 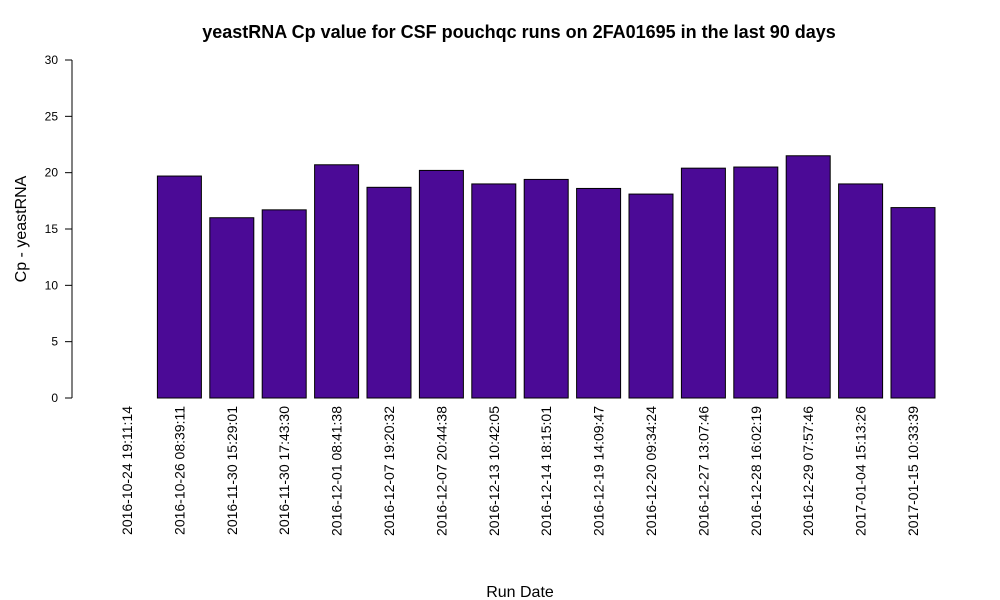 What do you see at coordinates (54, 342) in the screenshot?
I see `y-tick-label: 5` at bounding box center [54, 342].